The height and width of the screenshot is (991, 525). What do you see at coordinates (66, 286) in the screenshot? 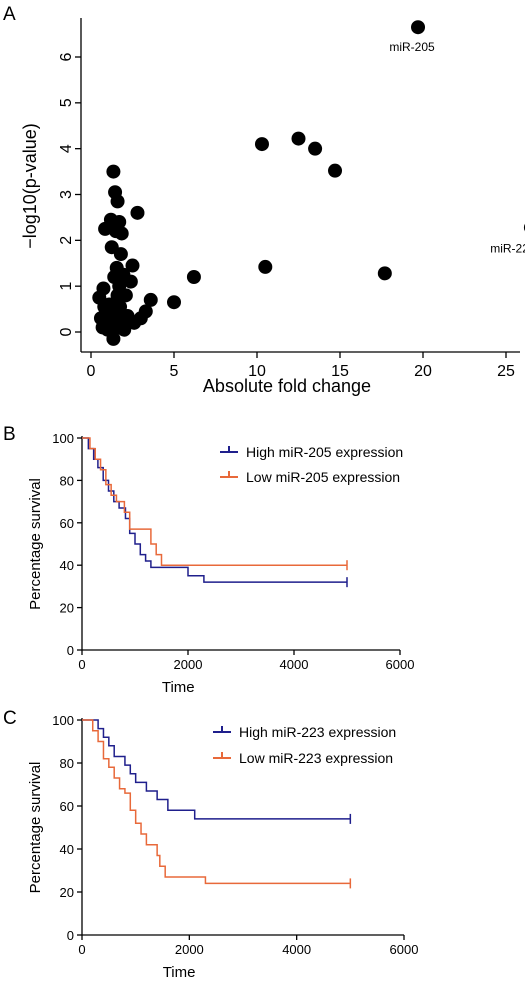
I see `y-tick-label: 1` at bounding box center [66, 286].